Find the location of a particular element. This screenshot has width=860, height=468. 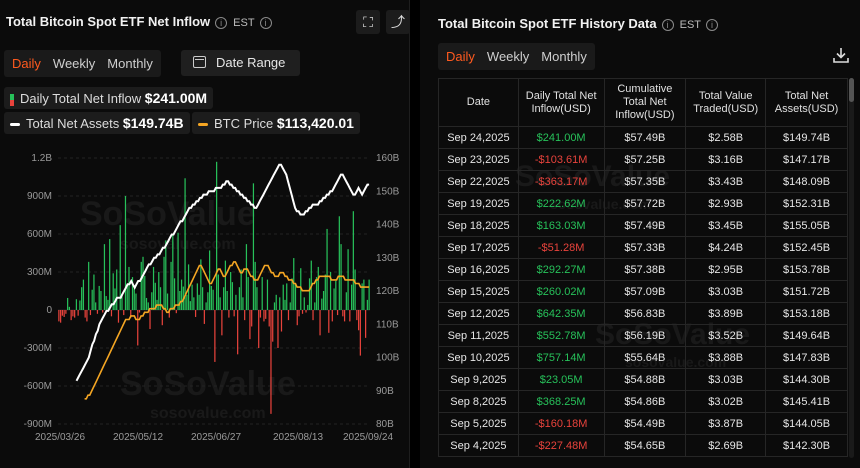

cell-daily-inflow: $241.00M is located at coordinates (561, 137).